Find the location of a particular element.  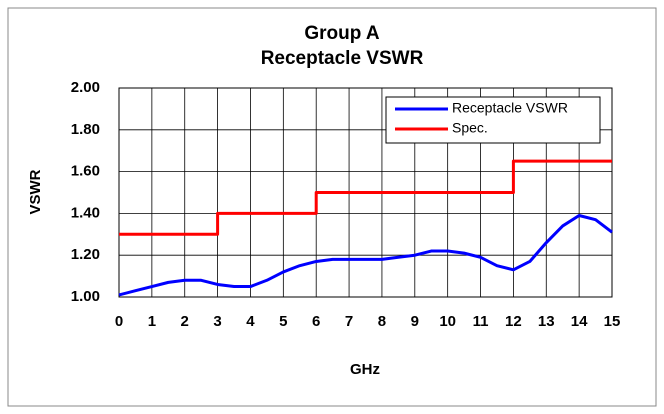

y-tick-label: 1.40 is located at coordinates (85, 212).